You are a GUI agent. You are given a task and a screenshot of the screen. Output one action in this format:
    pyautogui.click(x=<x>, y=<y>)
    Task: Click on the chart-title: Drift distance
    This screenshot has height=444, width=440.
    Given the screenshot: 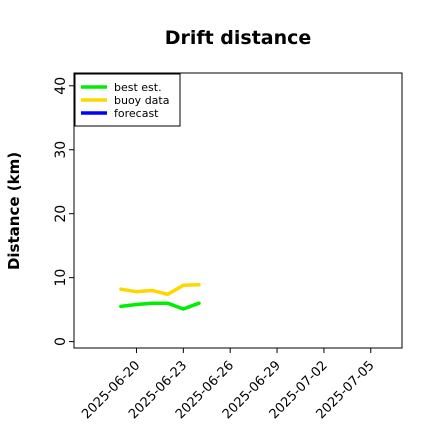 What is the action you would take?
    pyautogui.click(x=238, y=38)
    